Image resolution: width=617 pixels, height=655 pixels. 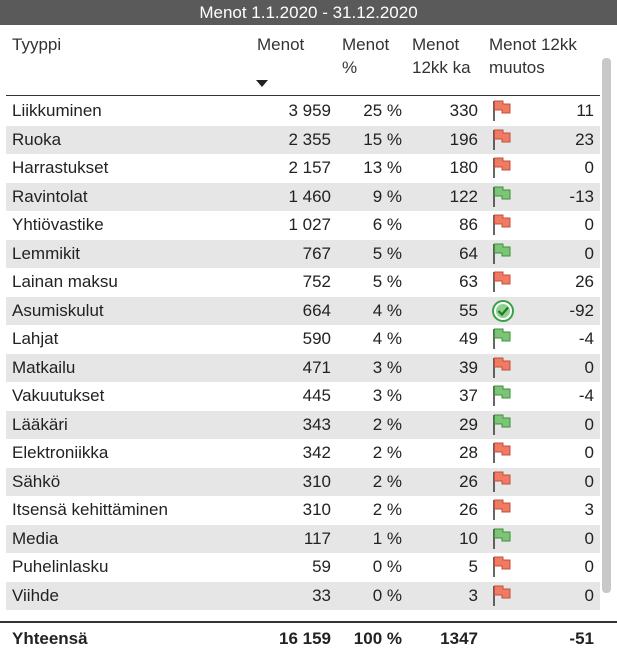 I want to click on total-value: 16 159, so click(x=305, y=638).